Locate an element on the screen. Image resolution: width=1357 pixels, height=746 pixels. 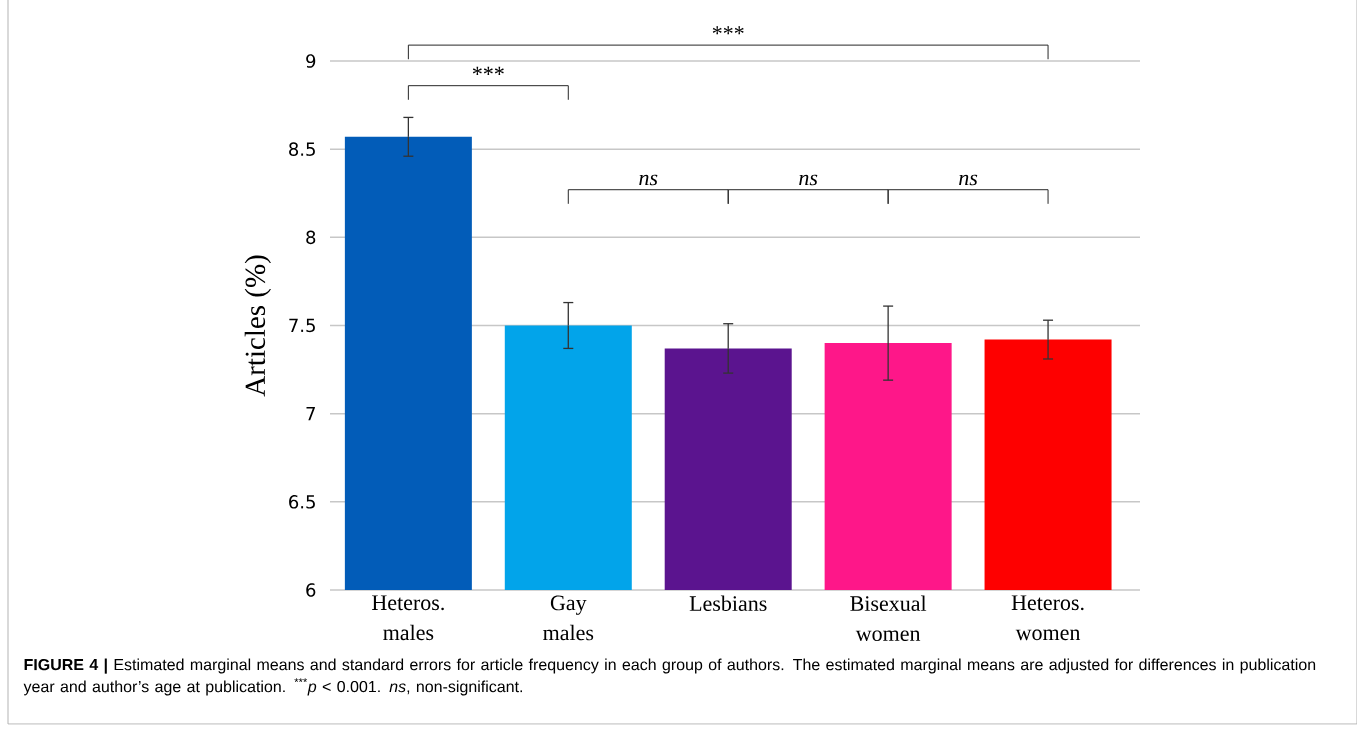
y-tick-label: 7.5 is located at coordinates (302, 325).